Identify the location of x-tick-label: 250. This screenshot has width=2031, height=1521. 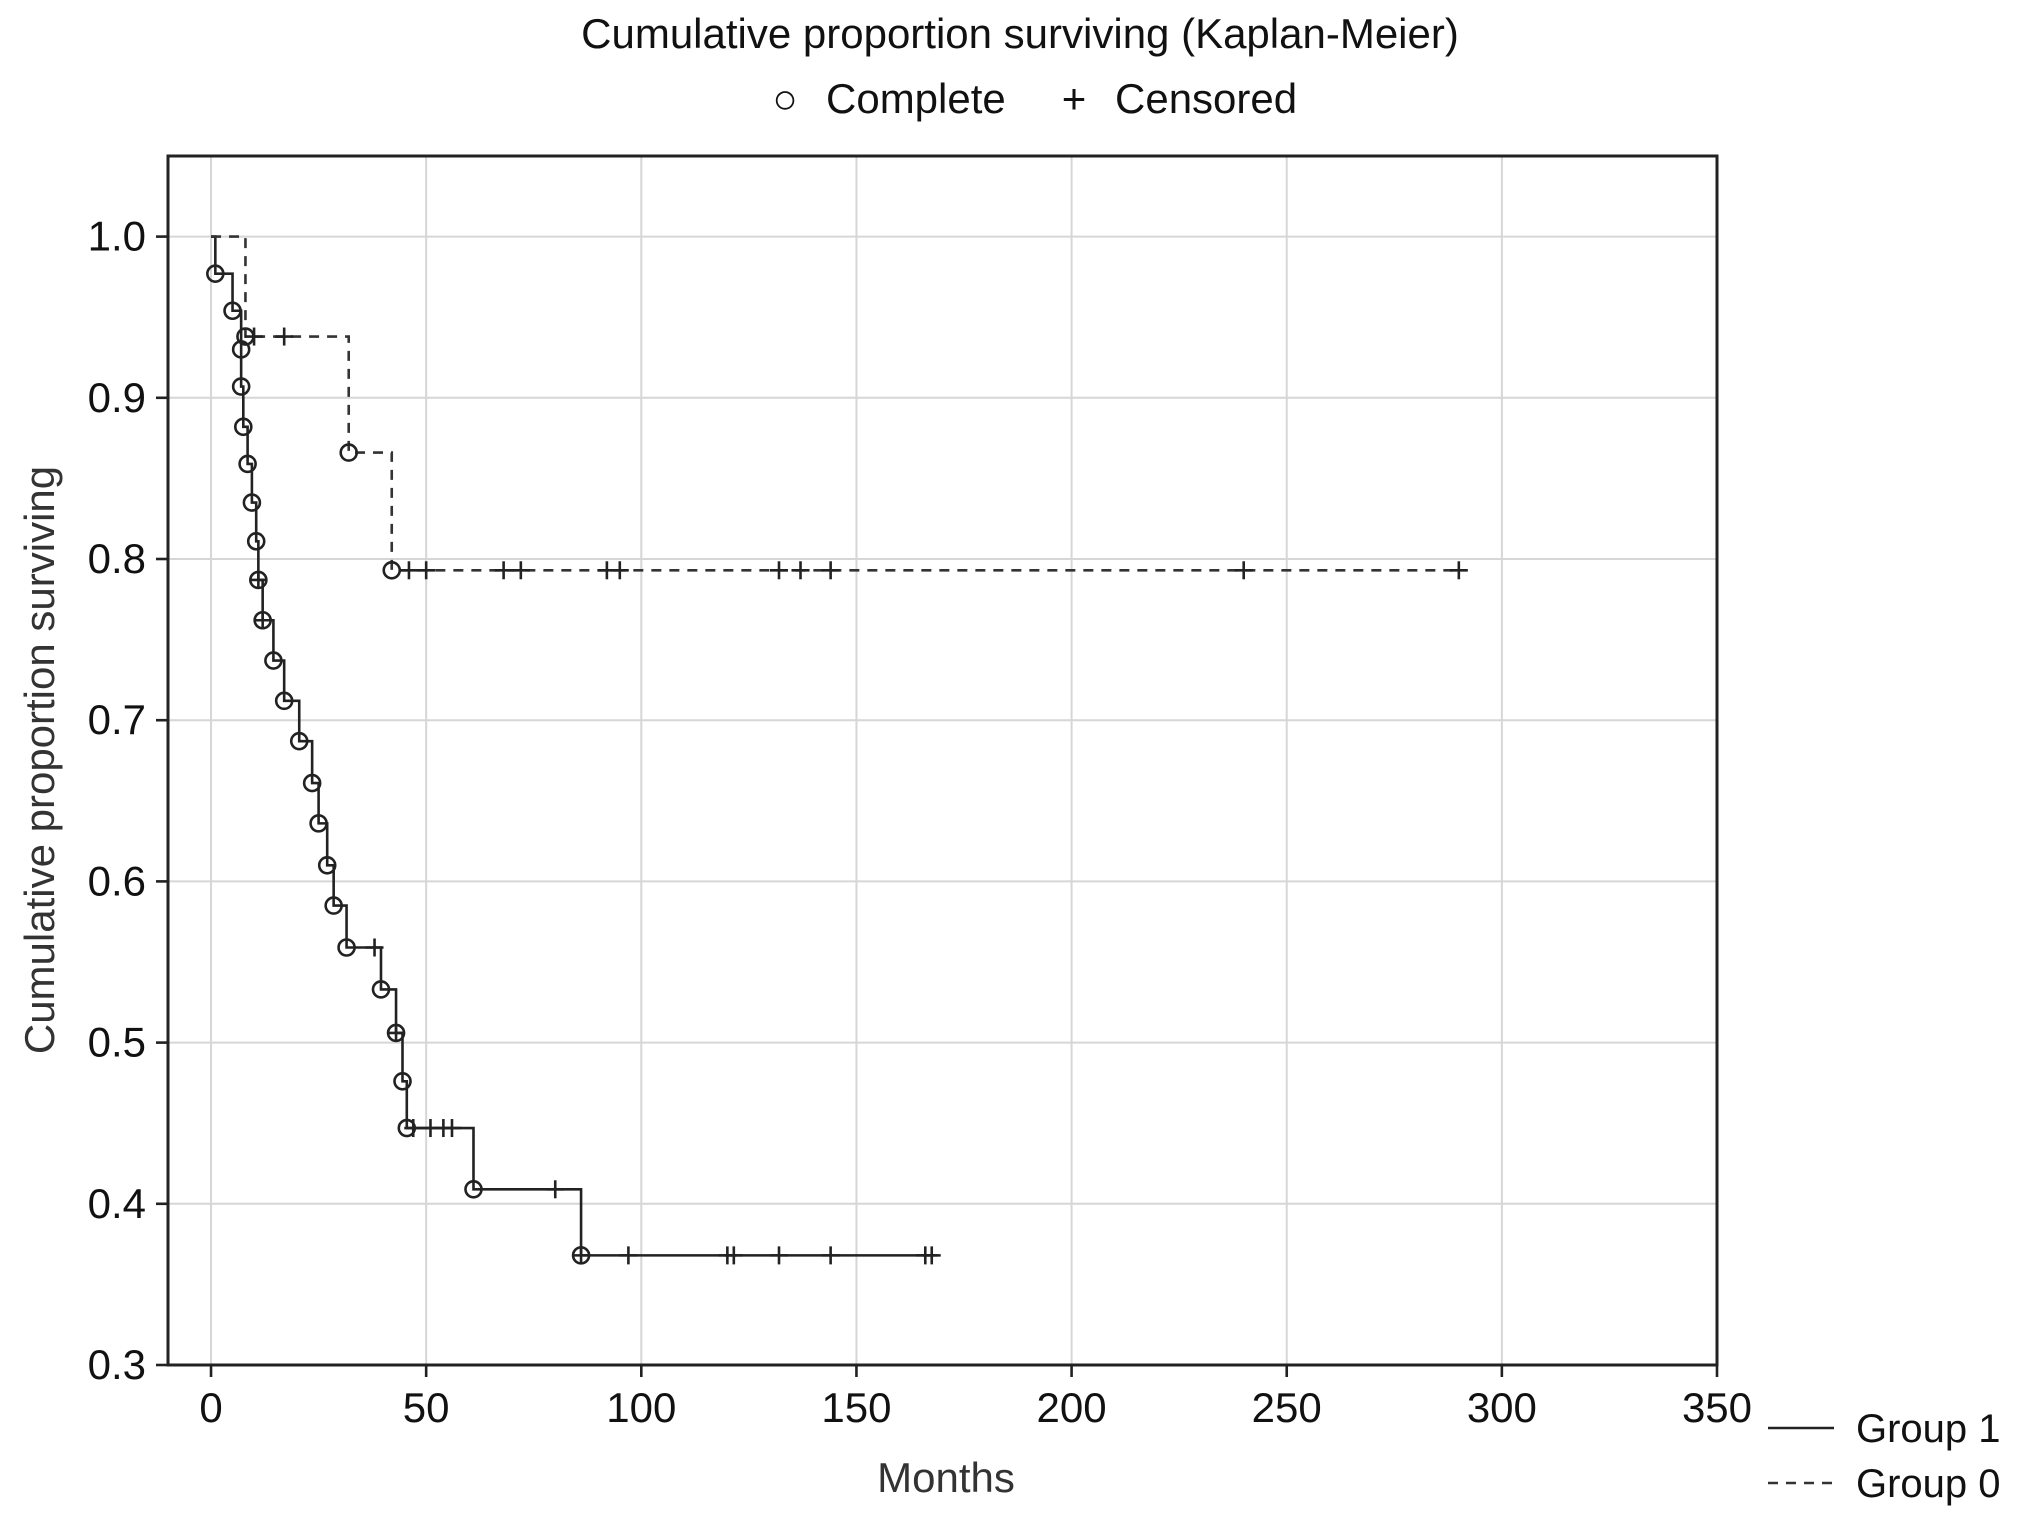
(1287, 1407).